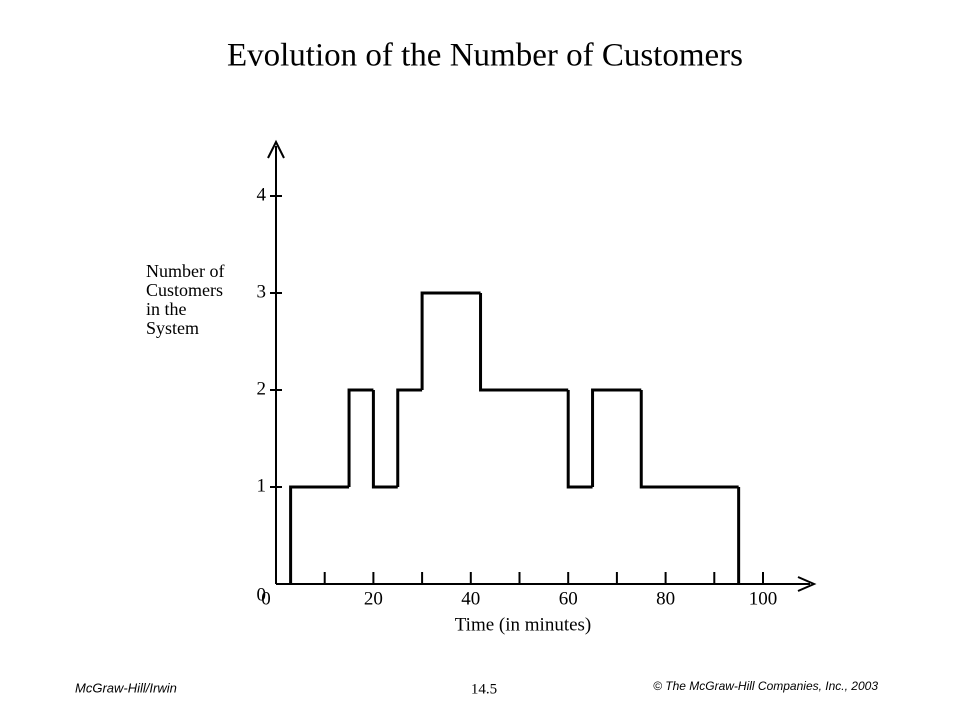 The width and height of the screenshot is (960, 720). What do you see at coordinates (262, 388) in the screenshot?
I see `y-tick-label: 2` at bounding box center [262, 388].